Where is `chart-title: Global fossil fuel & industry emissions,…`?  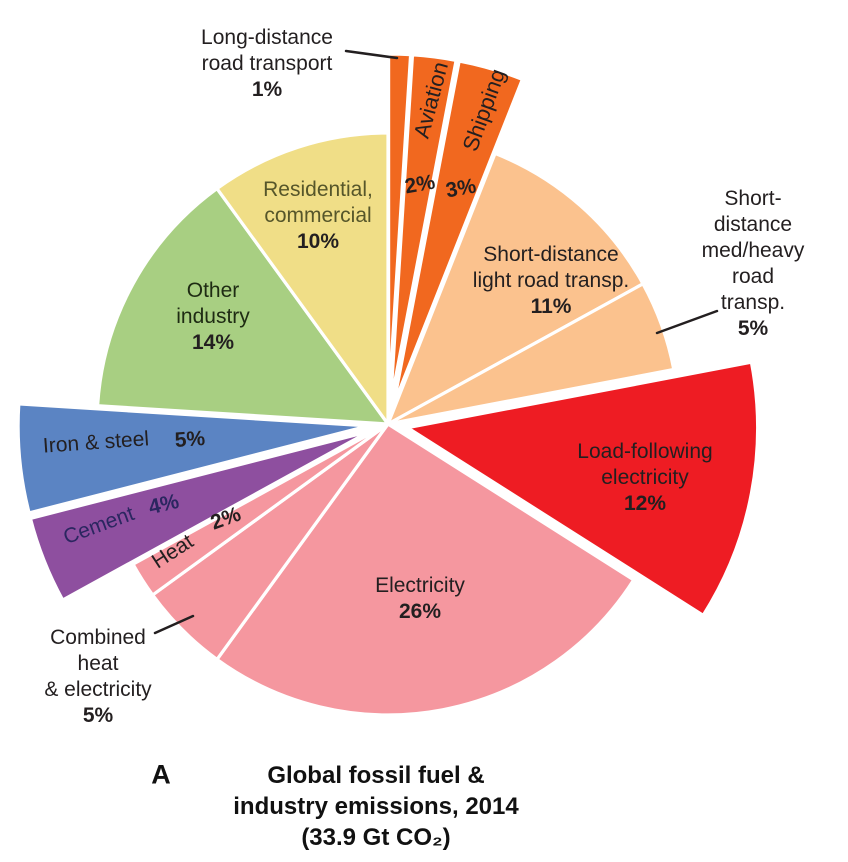
chart-title: Global fossil fuel & industry emissions,… is located at coordinates (376, 807).